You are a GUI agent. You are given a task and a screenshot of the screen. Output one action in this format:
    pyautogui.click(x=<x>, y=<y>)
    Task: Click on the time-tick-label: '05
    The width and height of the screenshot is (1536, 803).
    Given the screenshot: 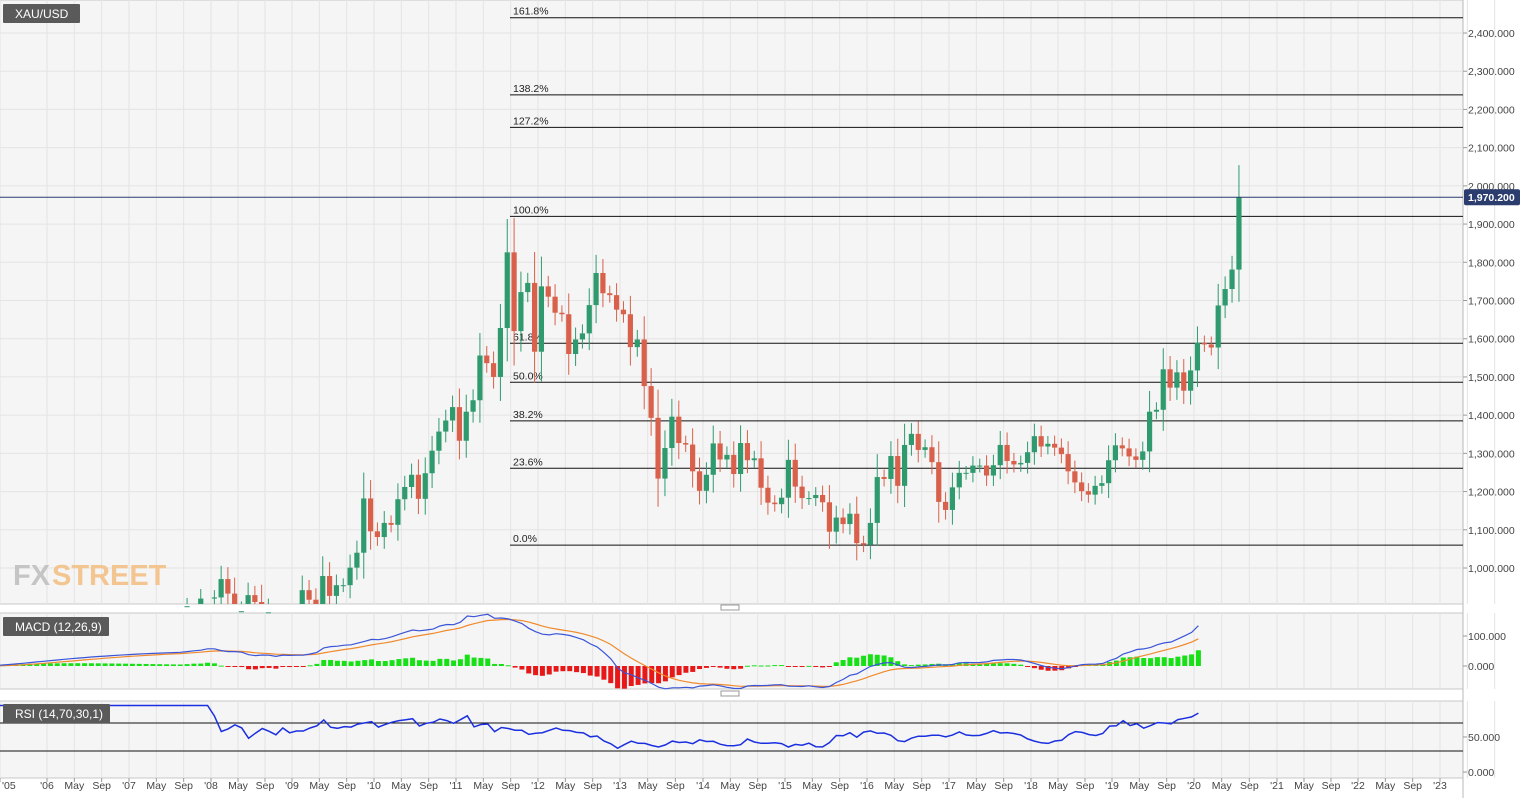 What is the action you would take?
    pyautogui.click(x=9, y=786)
    